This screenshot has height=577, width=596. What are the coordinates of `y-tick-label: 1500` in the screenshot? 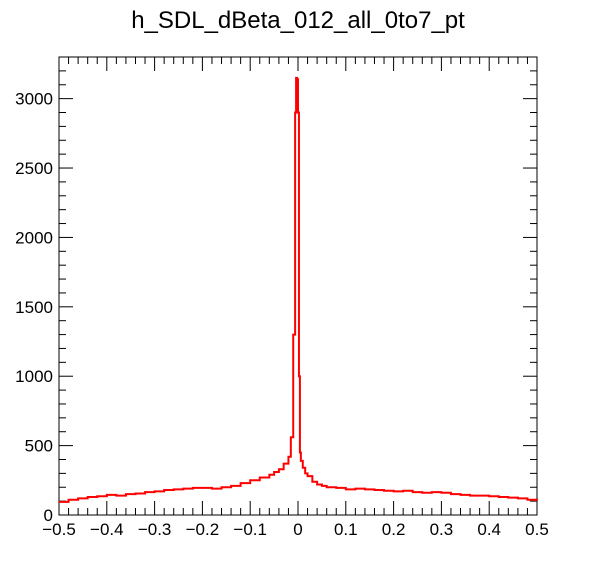 It's located at (34, 307).